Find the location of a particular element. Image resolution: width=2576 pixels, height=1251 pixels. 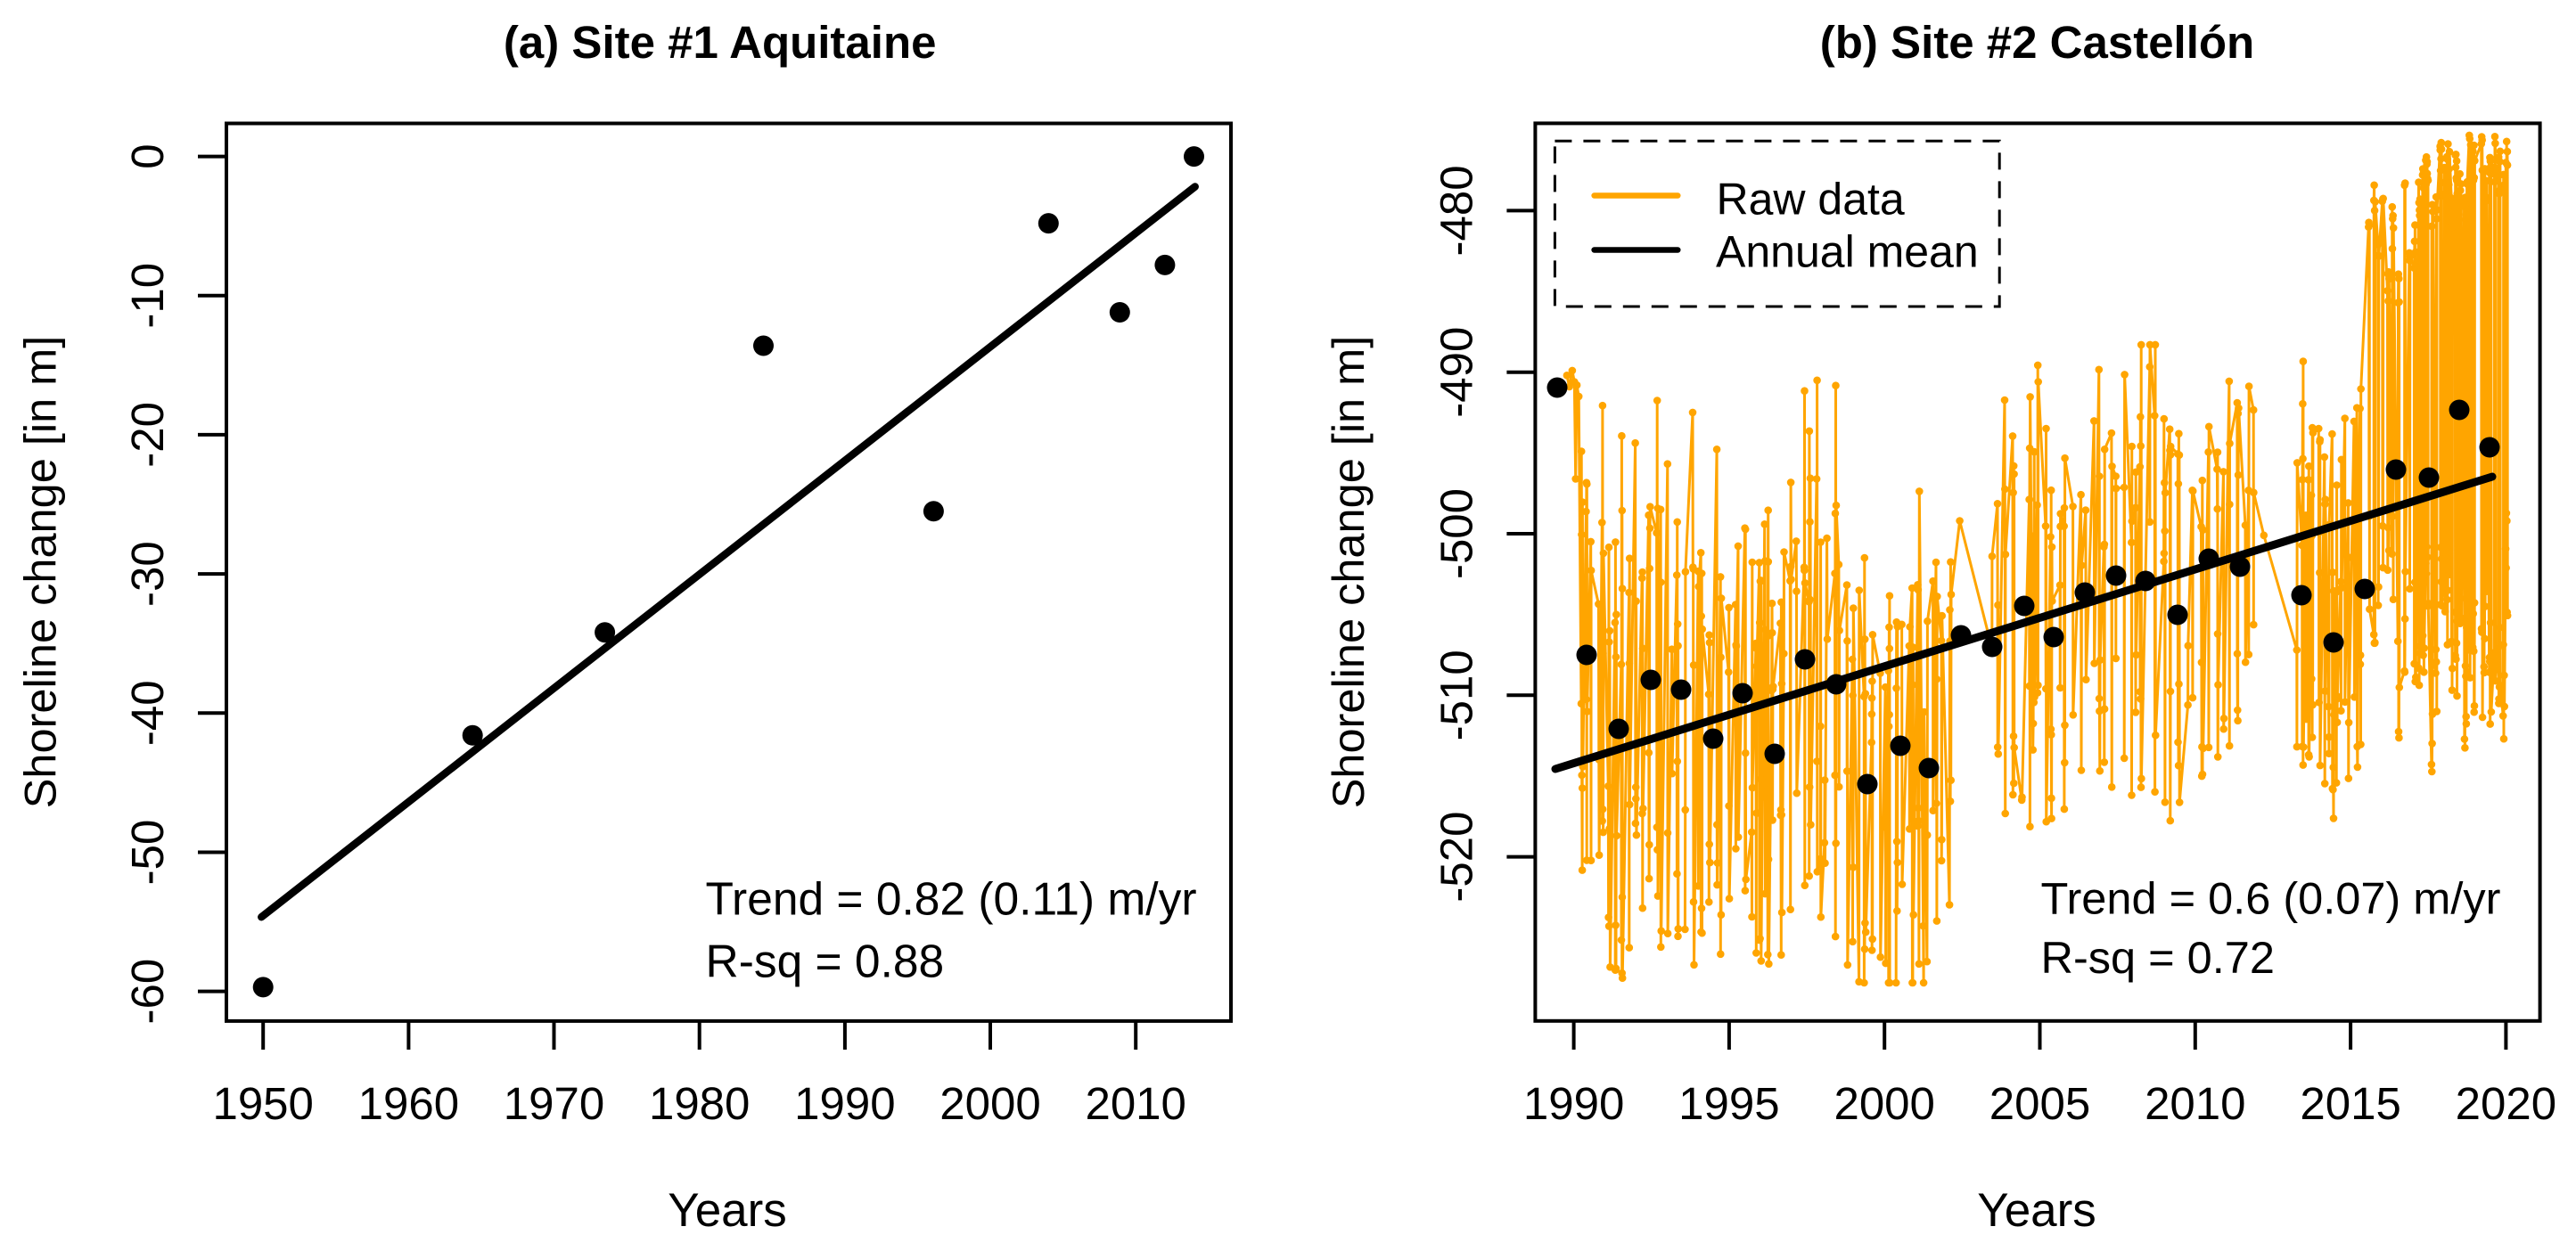

svg-text: -30 is located at coordinates (147, 574).